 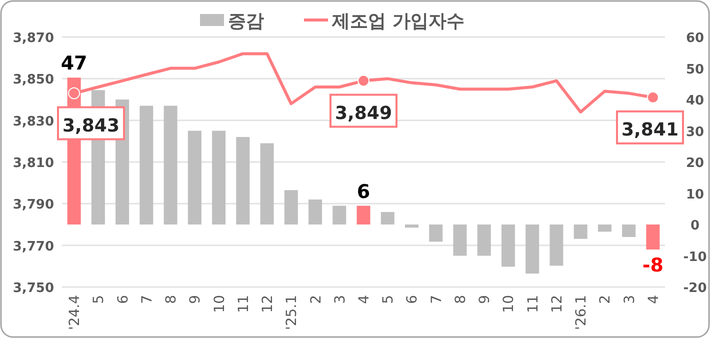 What do you see at coordinates (695, 132) in the screenshot?
I see `y2-tick-label: 30` at bounding box center [695, 132].